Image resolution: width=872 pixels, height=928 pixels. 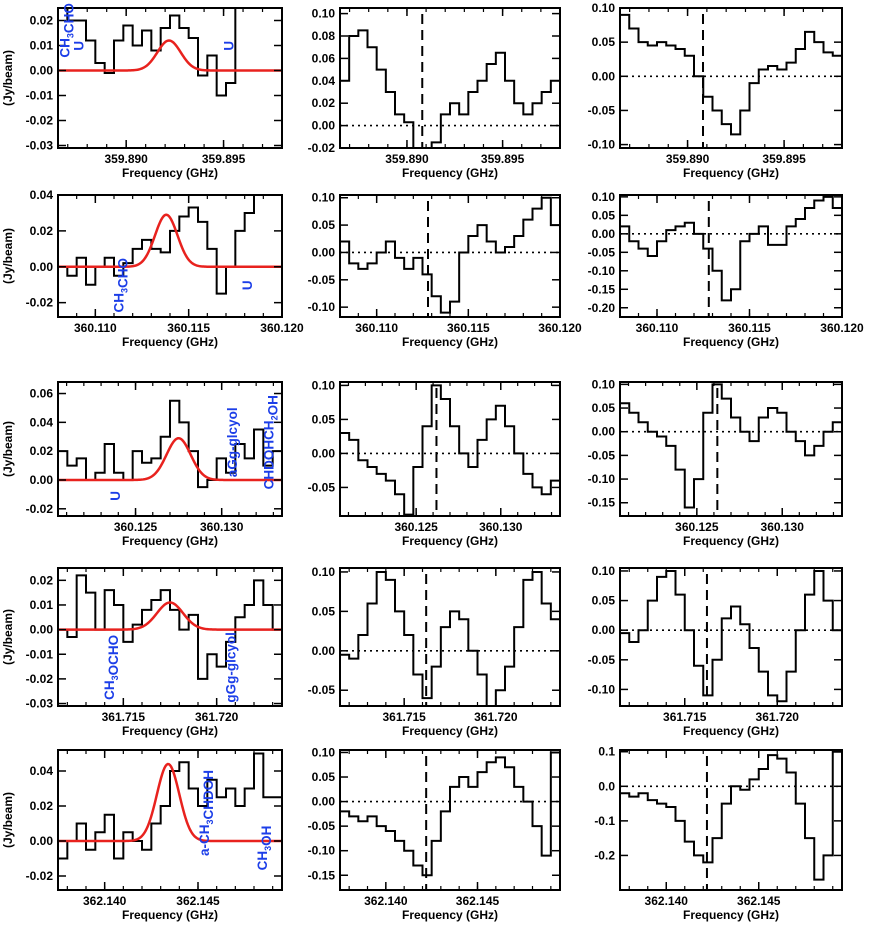 I want to click on molecule-line-label: CH3OCHO, so click(x=111, y=667).